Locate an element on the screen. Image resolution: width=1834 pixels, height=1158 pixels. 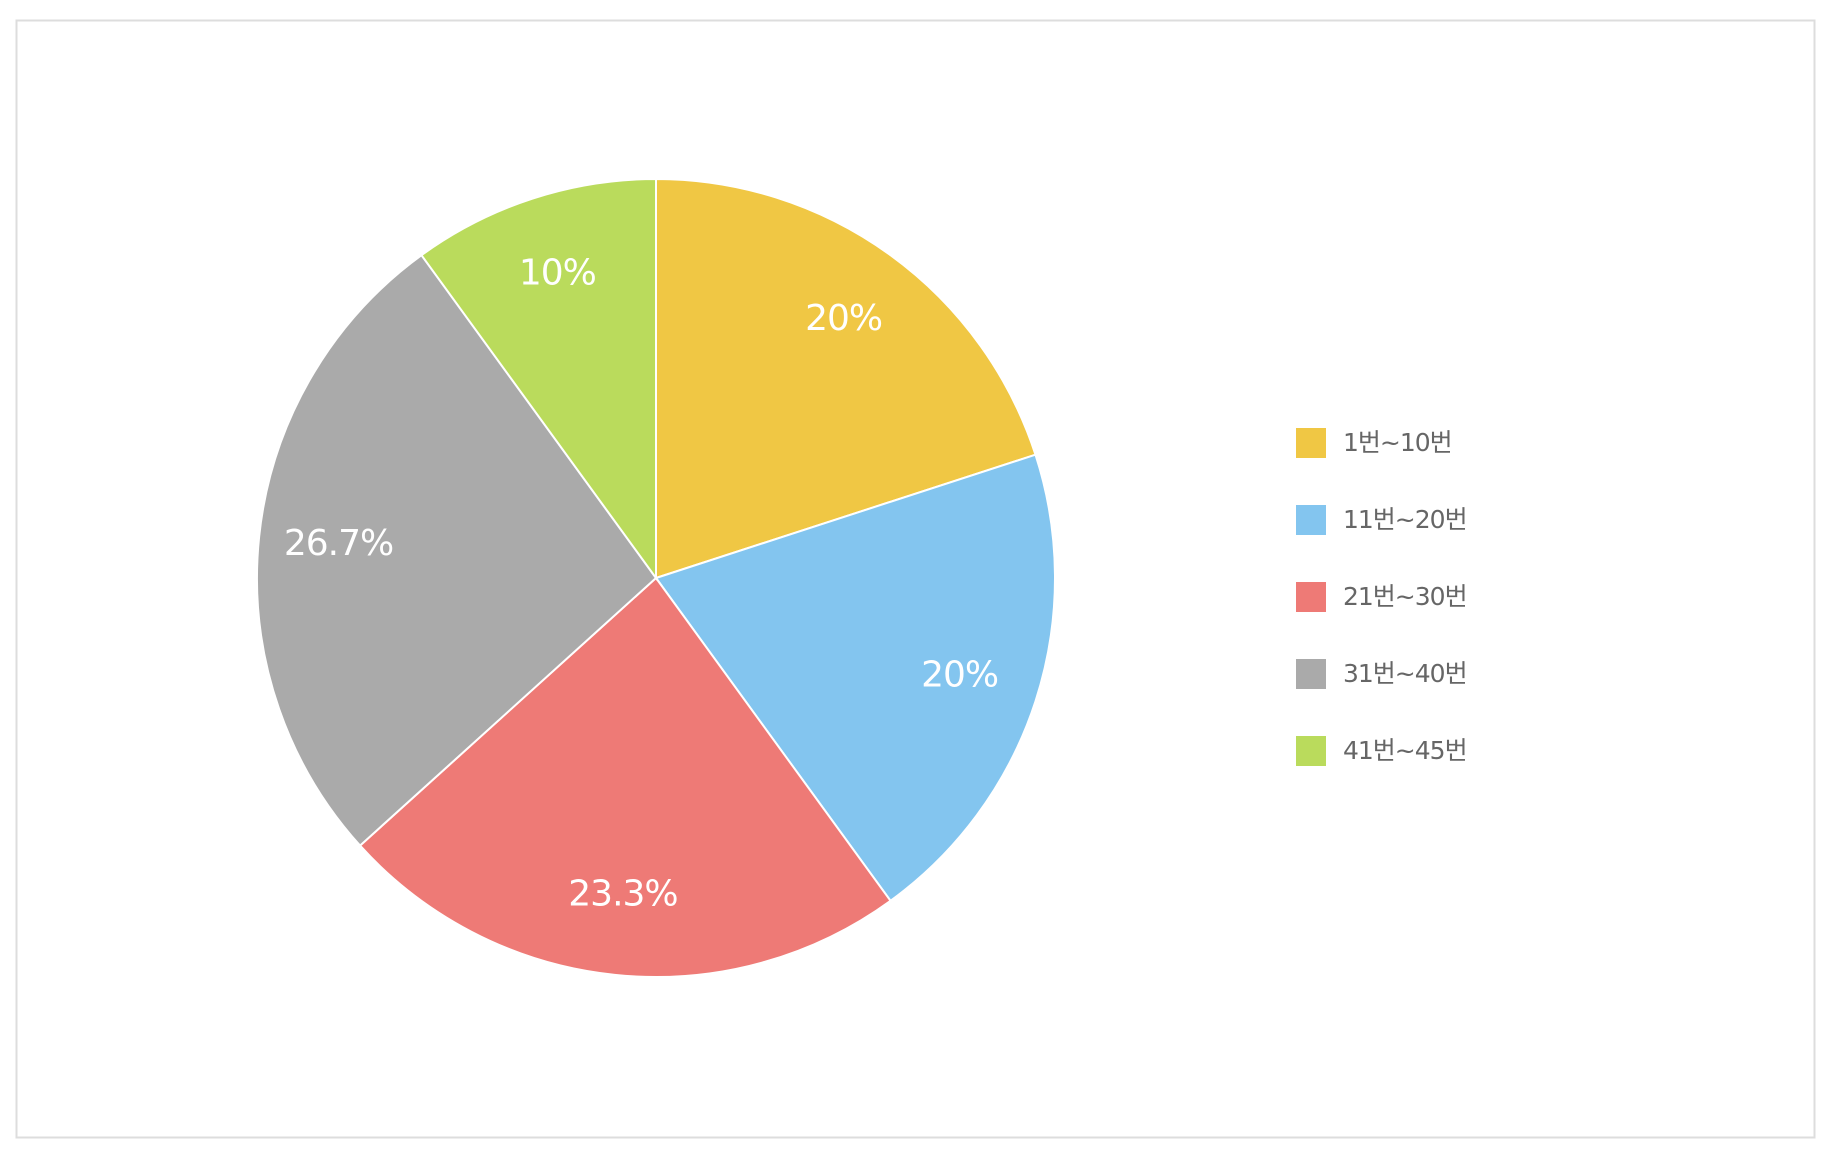
legend-label: 11번~20번 is located at coordinates (1405, 519).